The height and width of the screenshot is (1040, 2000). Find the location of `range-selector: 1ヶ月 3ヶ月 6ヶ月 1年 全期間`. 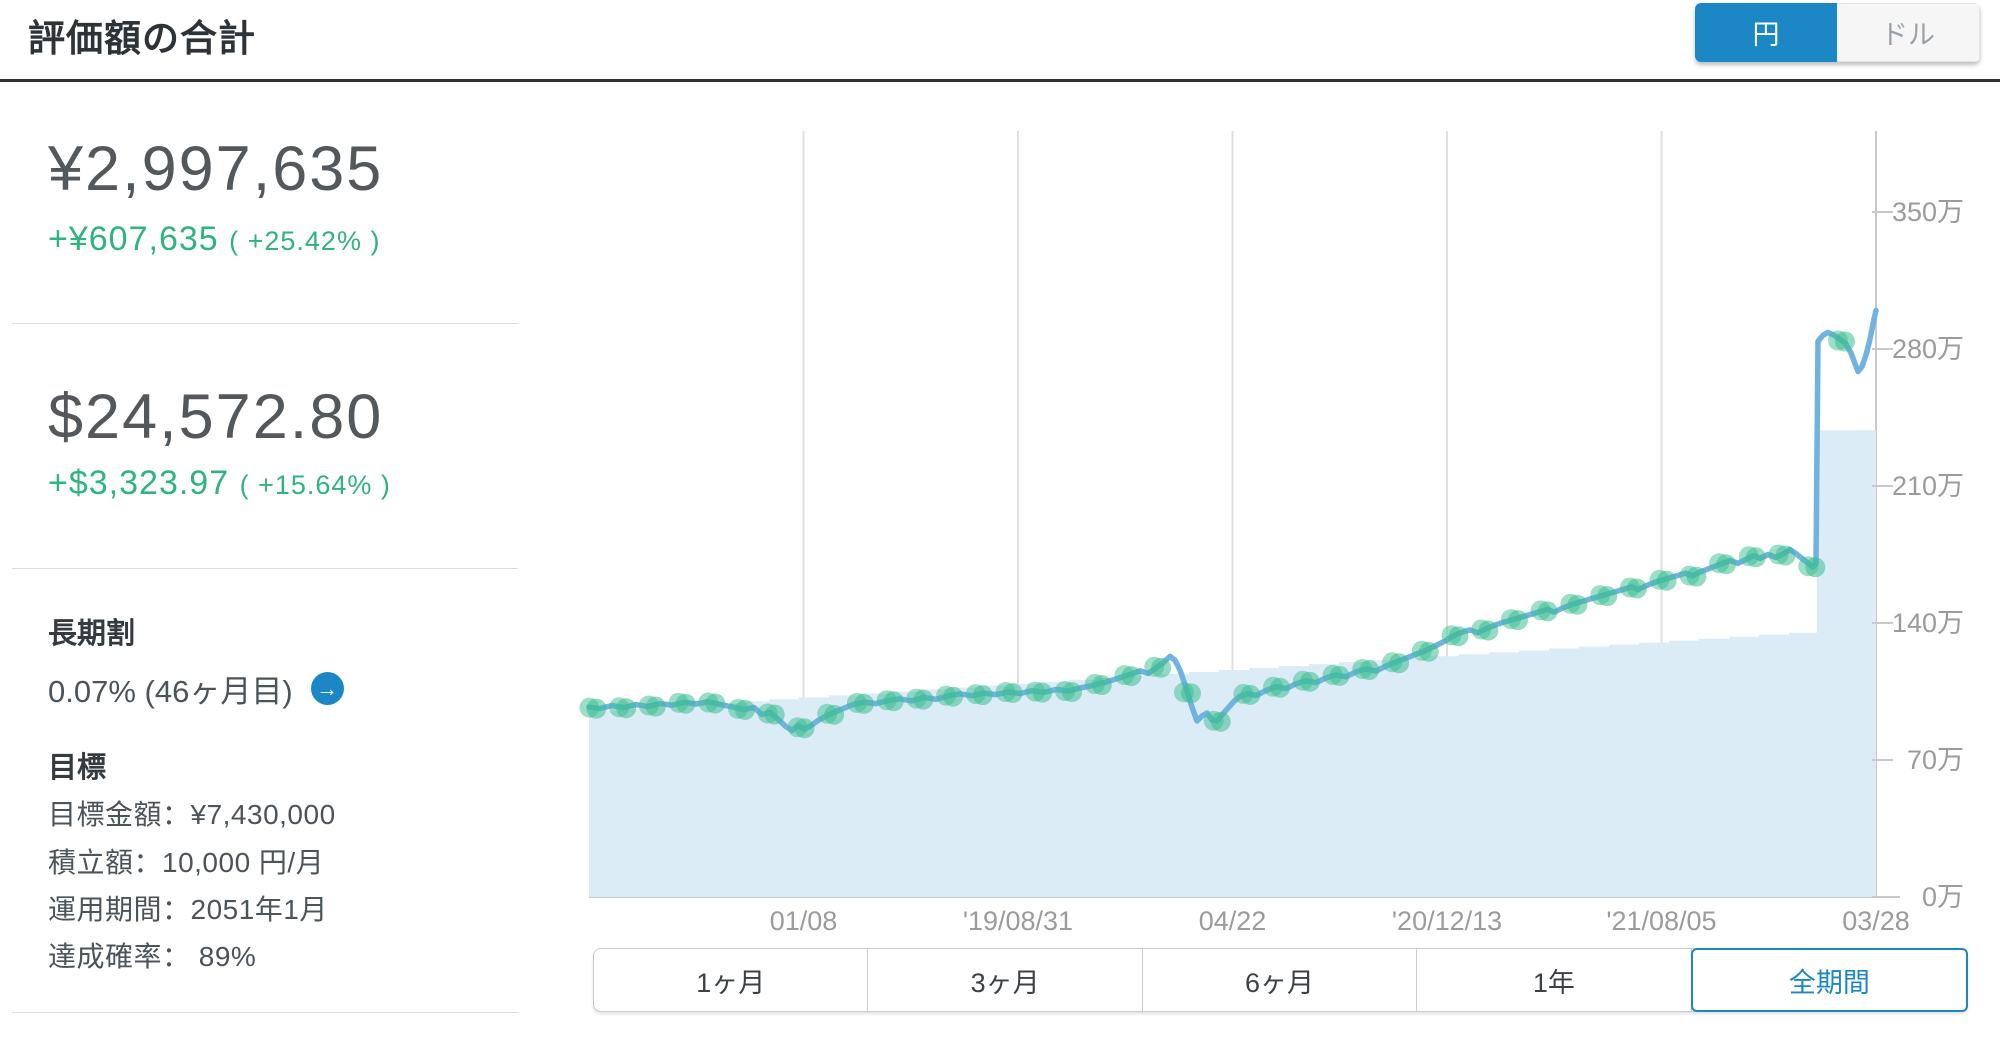

range-selector: 1ヶ月 3ヶ月 6ヶ月 1年 全期間 is located at coordinates (1281, 980).